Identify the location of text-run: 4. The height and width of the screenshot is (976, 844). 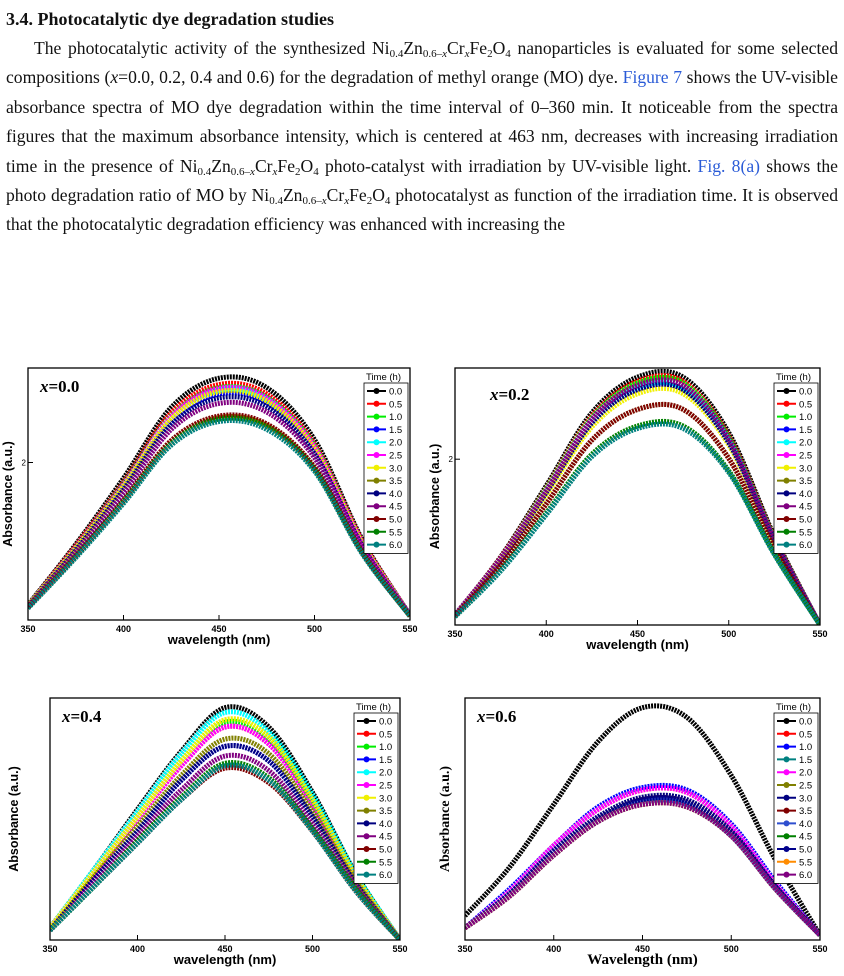
(508, 54).